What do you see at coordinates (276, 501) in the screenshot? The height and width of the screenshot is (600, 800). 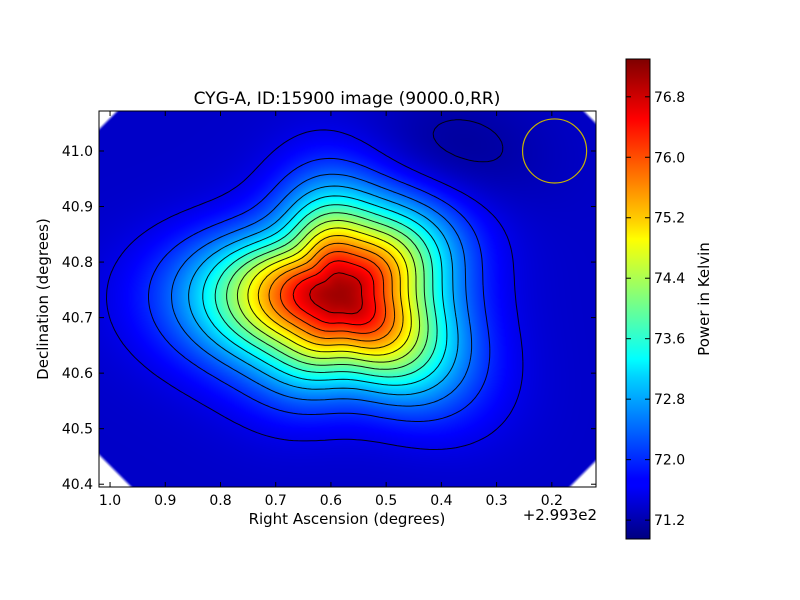 I see `x-tick-label: 0.7` at bounding box center [276, 501].